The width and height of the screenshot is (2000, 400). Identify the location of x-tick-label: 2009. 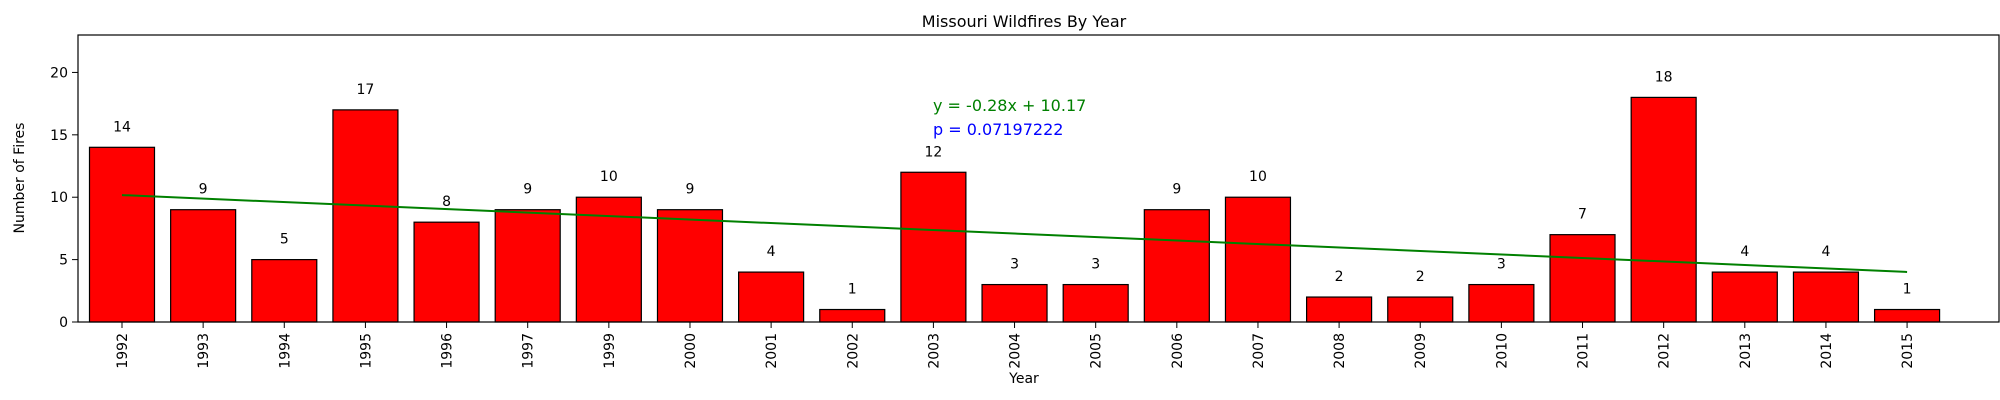
(1421, 351).